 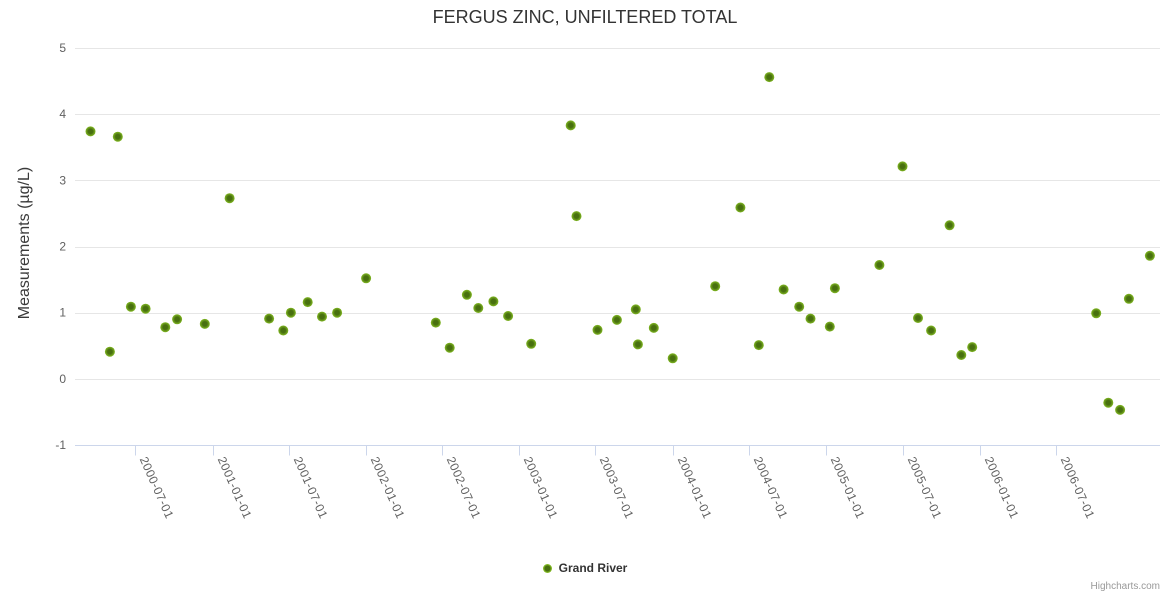 What do you see at coordinates (62, 247) in the screenshot?
I see `y-axis-tick-label: 2` at bounding box center [62, 247].